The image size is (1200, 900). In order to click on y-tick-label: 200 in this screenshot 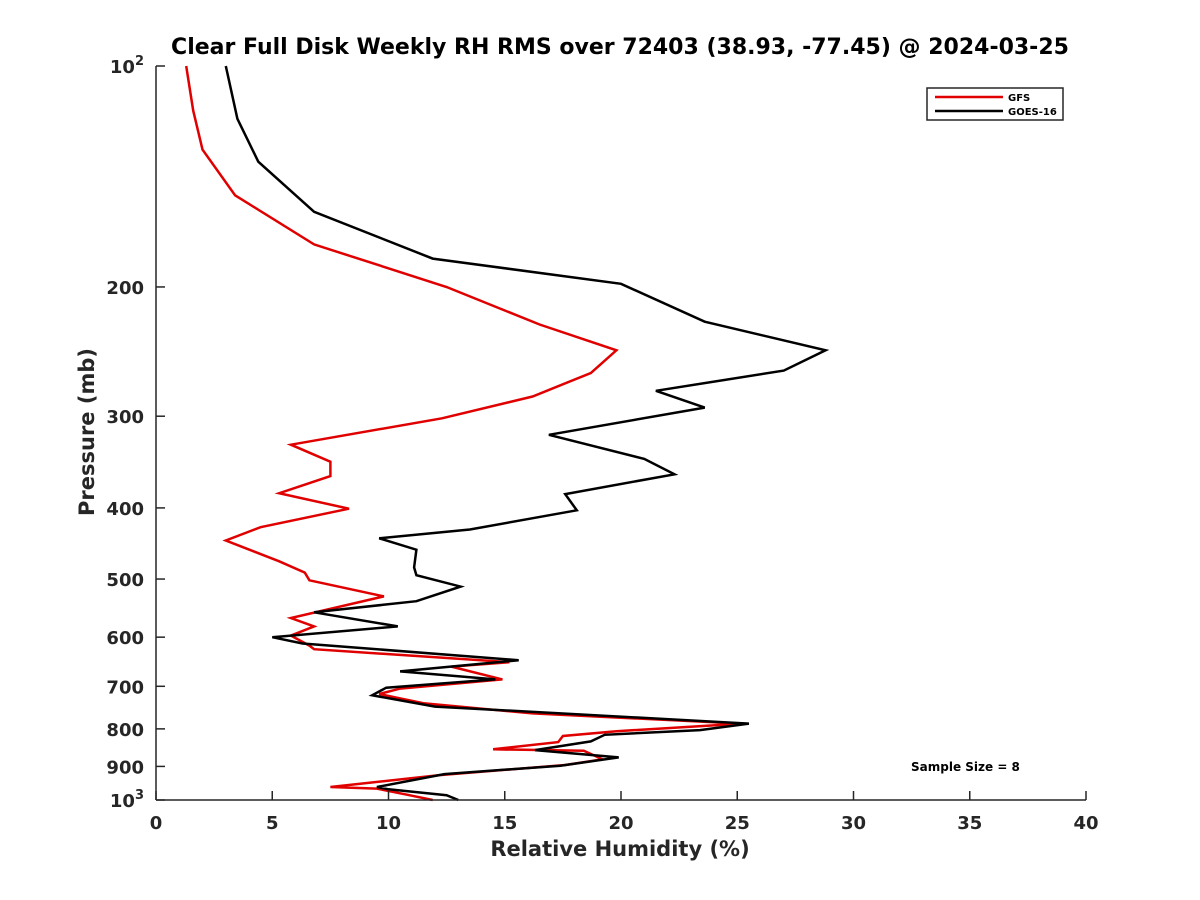, I will do `click(125, 288)`.